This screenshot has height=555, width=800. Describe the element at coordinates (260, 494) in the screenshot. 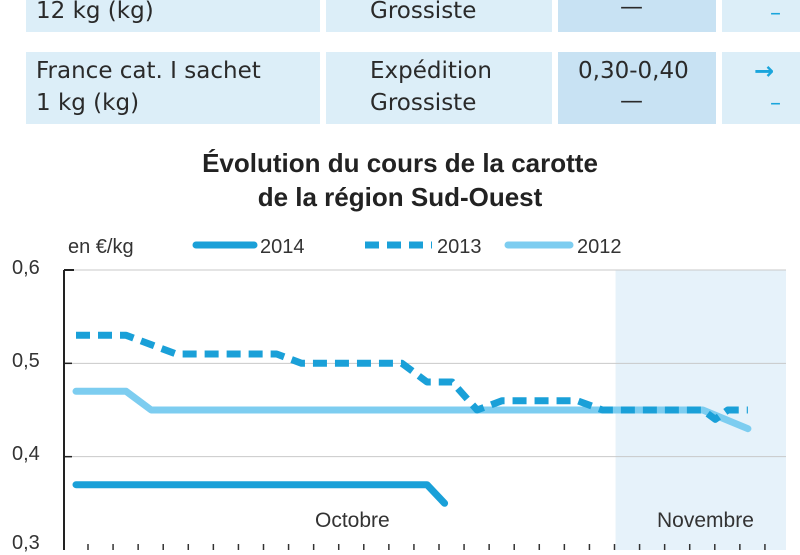

I see `series-line-2014` at that location.